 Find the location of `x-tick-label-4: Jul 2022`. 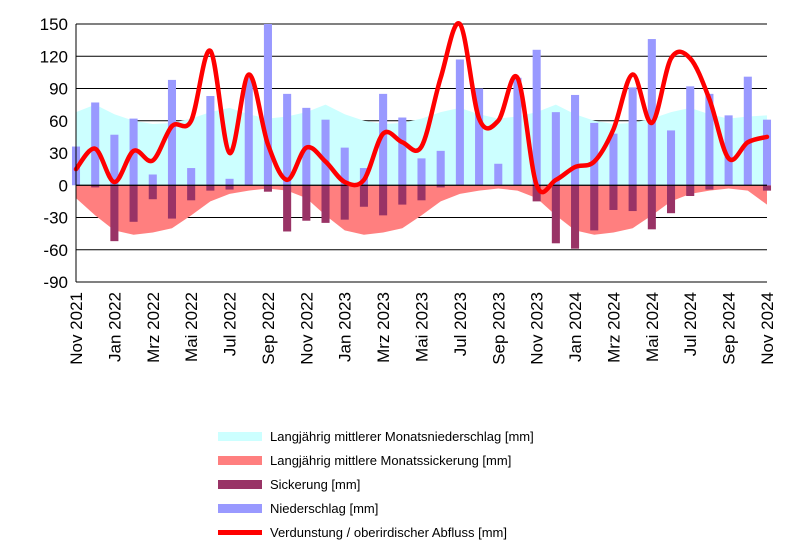

x-tick-label-4: Jul 2022 is located at coordinates (230, 324).